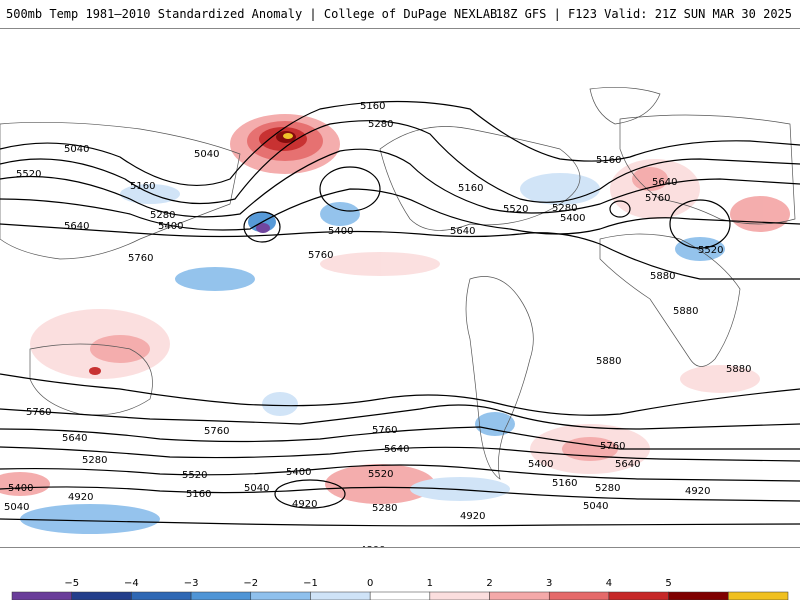 This screenshot has height=600, width=800. I want to click on colorbar-tick-label: 5, so click(668, 583).